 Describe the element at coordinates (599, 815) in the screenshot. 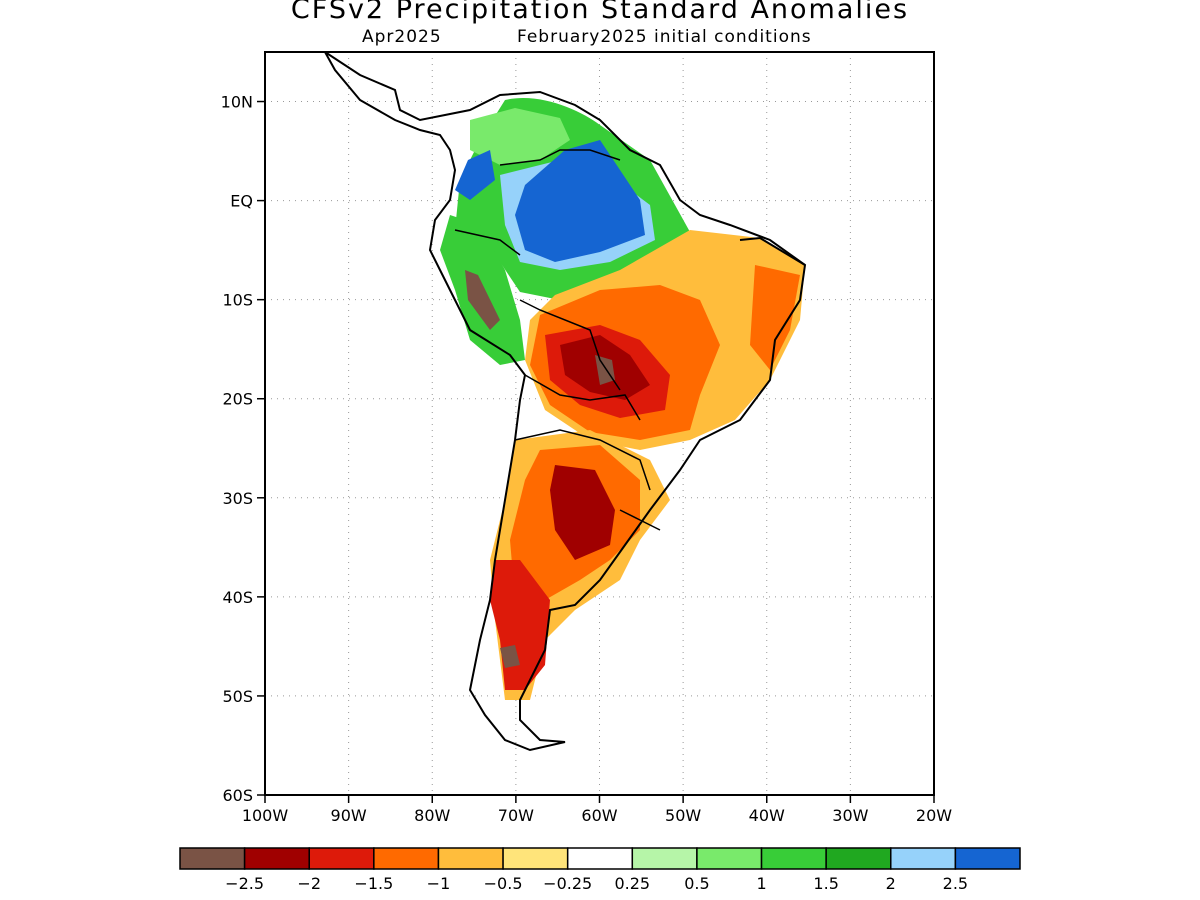

I see `x-tick-label: 60W` at that location.